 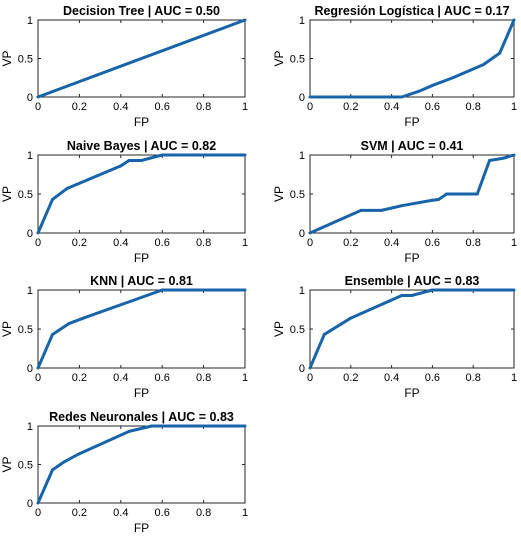 I want to click on chart-panel-svm: SVM | AUC = 0.41 0 0.2 0.4 0.6 0.8 1 0 0.5 1 FP VP, so click(x=394, y=202).